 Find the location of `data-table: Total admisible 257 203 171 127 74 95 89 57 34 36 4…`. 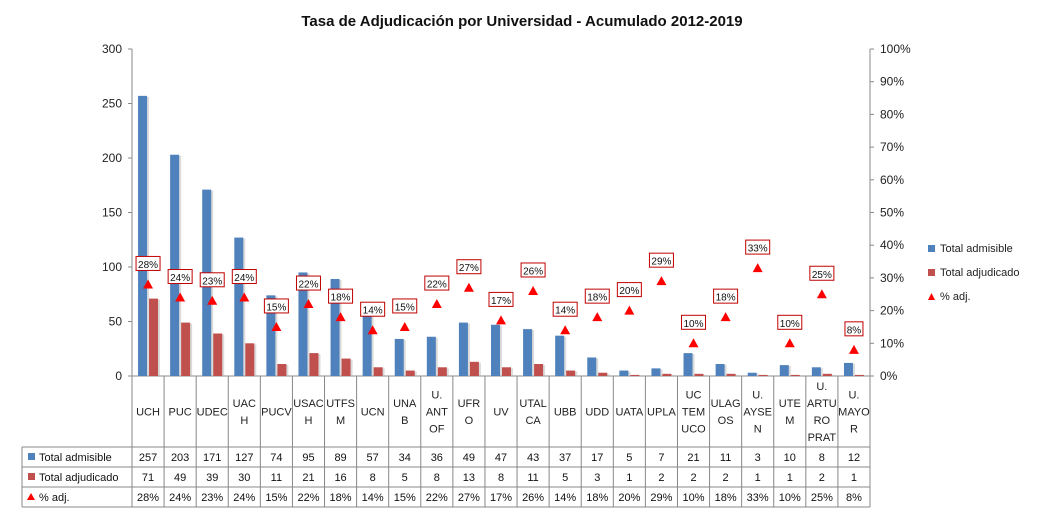

data-table: Total admisible 257 203 171 127 74 95 89 57 34 36 4… is located at coordinates (445, 477).